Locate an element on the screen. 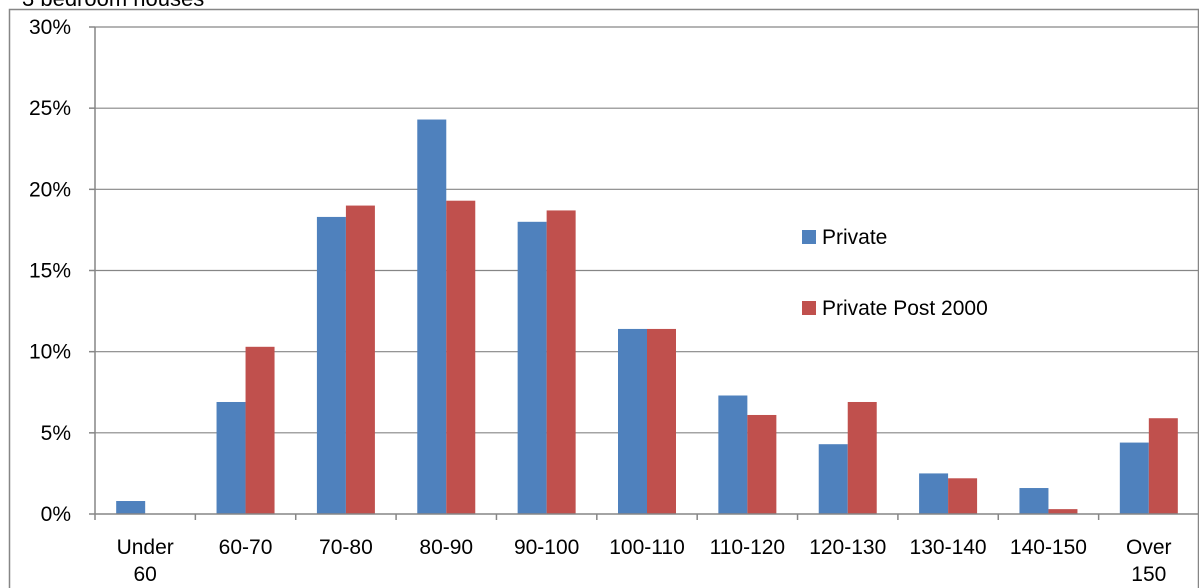 The image size is (1199, 588). legend-label: Private is located at coordinates (854, 237).